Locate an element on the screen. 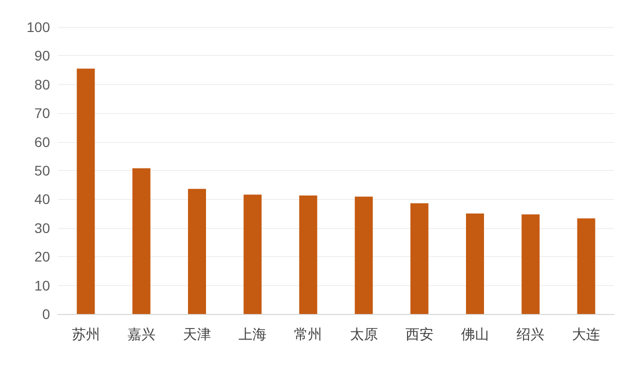 The image size is (640, 373). y-tick-label: 80 is located at coordinates (42, 84).